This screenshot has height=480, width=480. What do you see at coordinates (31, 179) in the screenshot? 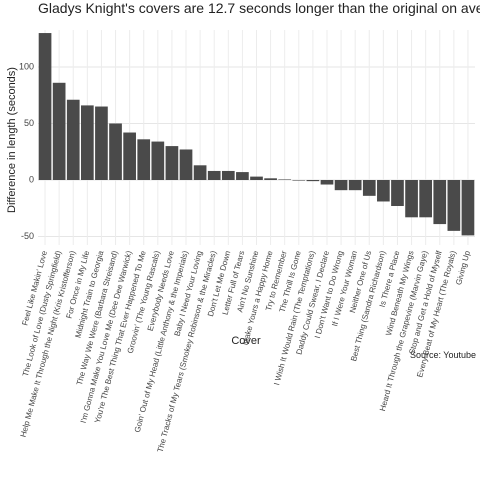
I see `y-tick-label: 0` at bounding box center [31, 179].